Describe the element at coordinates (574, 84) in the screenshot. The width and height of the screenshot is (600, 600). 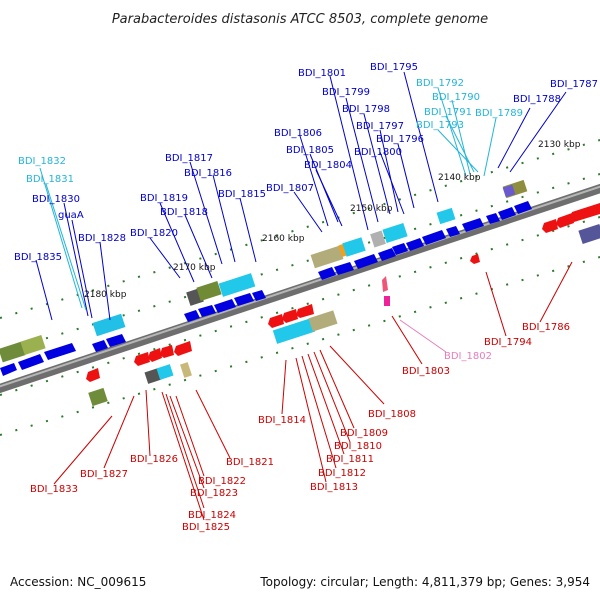
I see `gene-label: BDI_1787` at that location.